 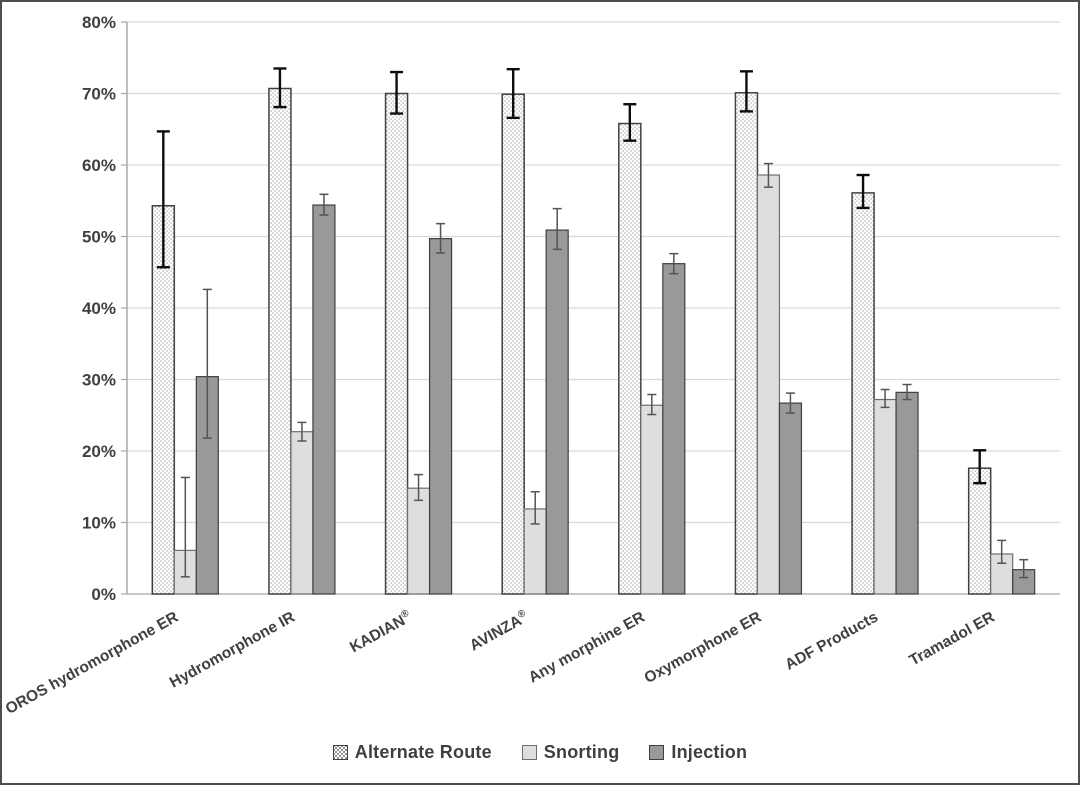 I want to click on x-axis-label: Hydromorphone IR, so click(x=232, y=650).